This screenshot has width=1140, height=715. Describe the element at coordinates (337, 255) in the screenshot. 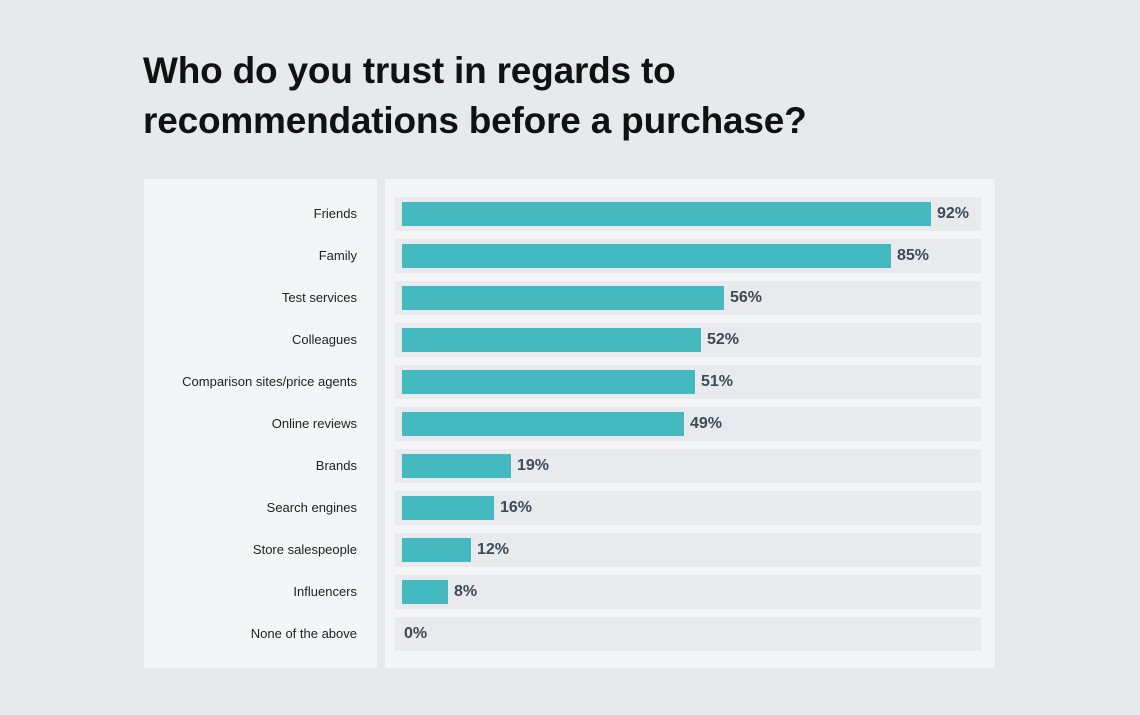

I see `category-label: Family` at that location.